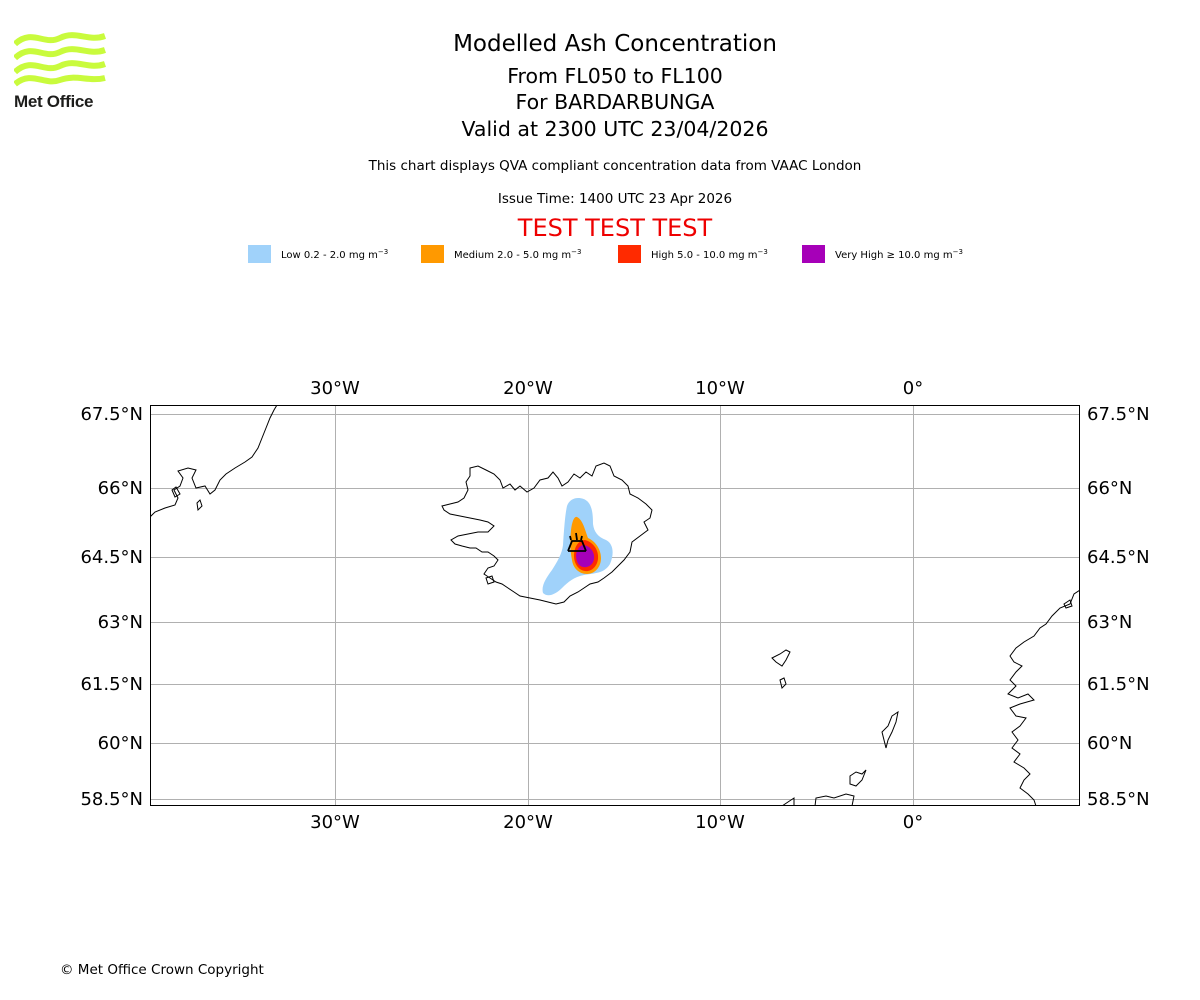  What do you see at coordinates (629, 254) in the screenshot?
I see `legend-swatch-high` at bounding box center [629, 254].